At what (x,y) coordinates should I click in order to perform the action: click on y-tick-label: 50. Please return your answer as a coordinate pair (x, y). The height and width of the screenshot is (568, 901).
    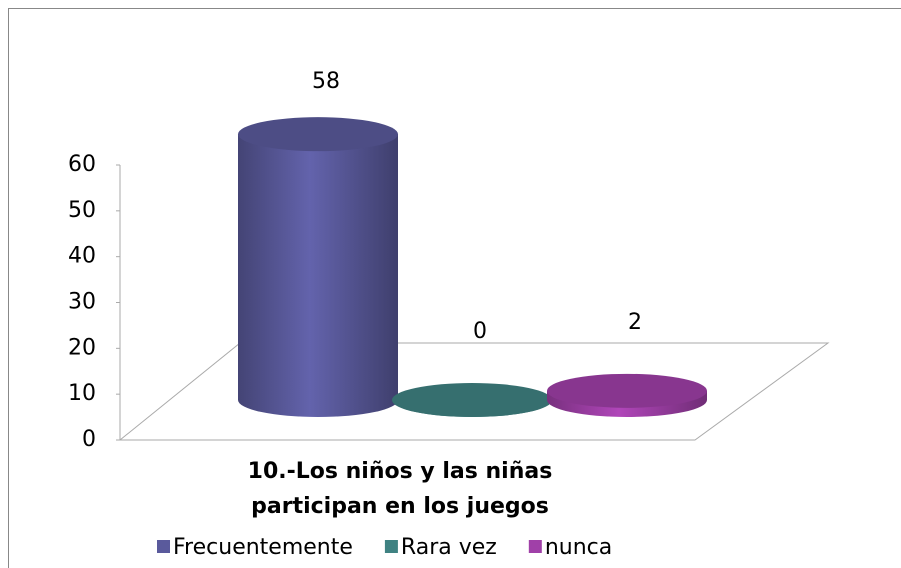
    Looking at the image, I should click on (82, 210).